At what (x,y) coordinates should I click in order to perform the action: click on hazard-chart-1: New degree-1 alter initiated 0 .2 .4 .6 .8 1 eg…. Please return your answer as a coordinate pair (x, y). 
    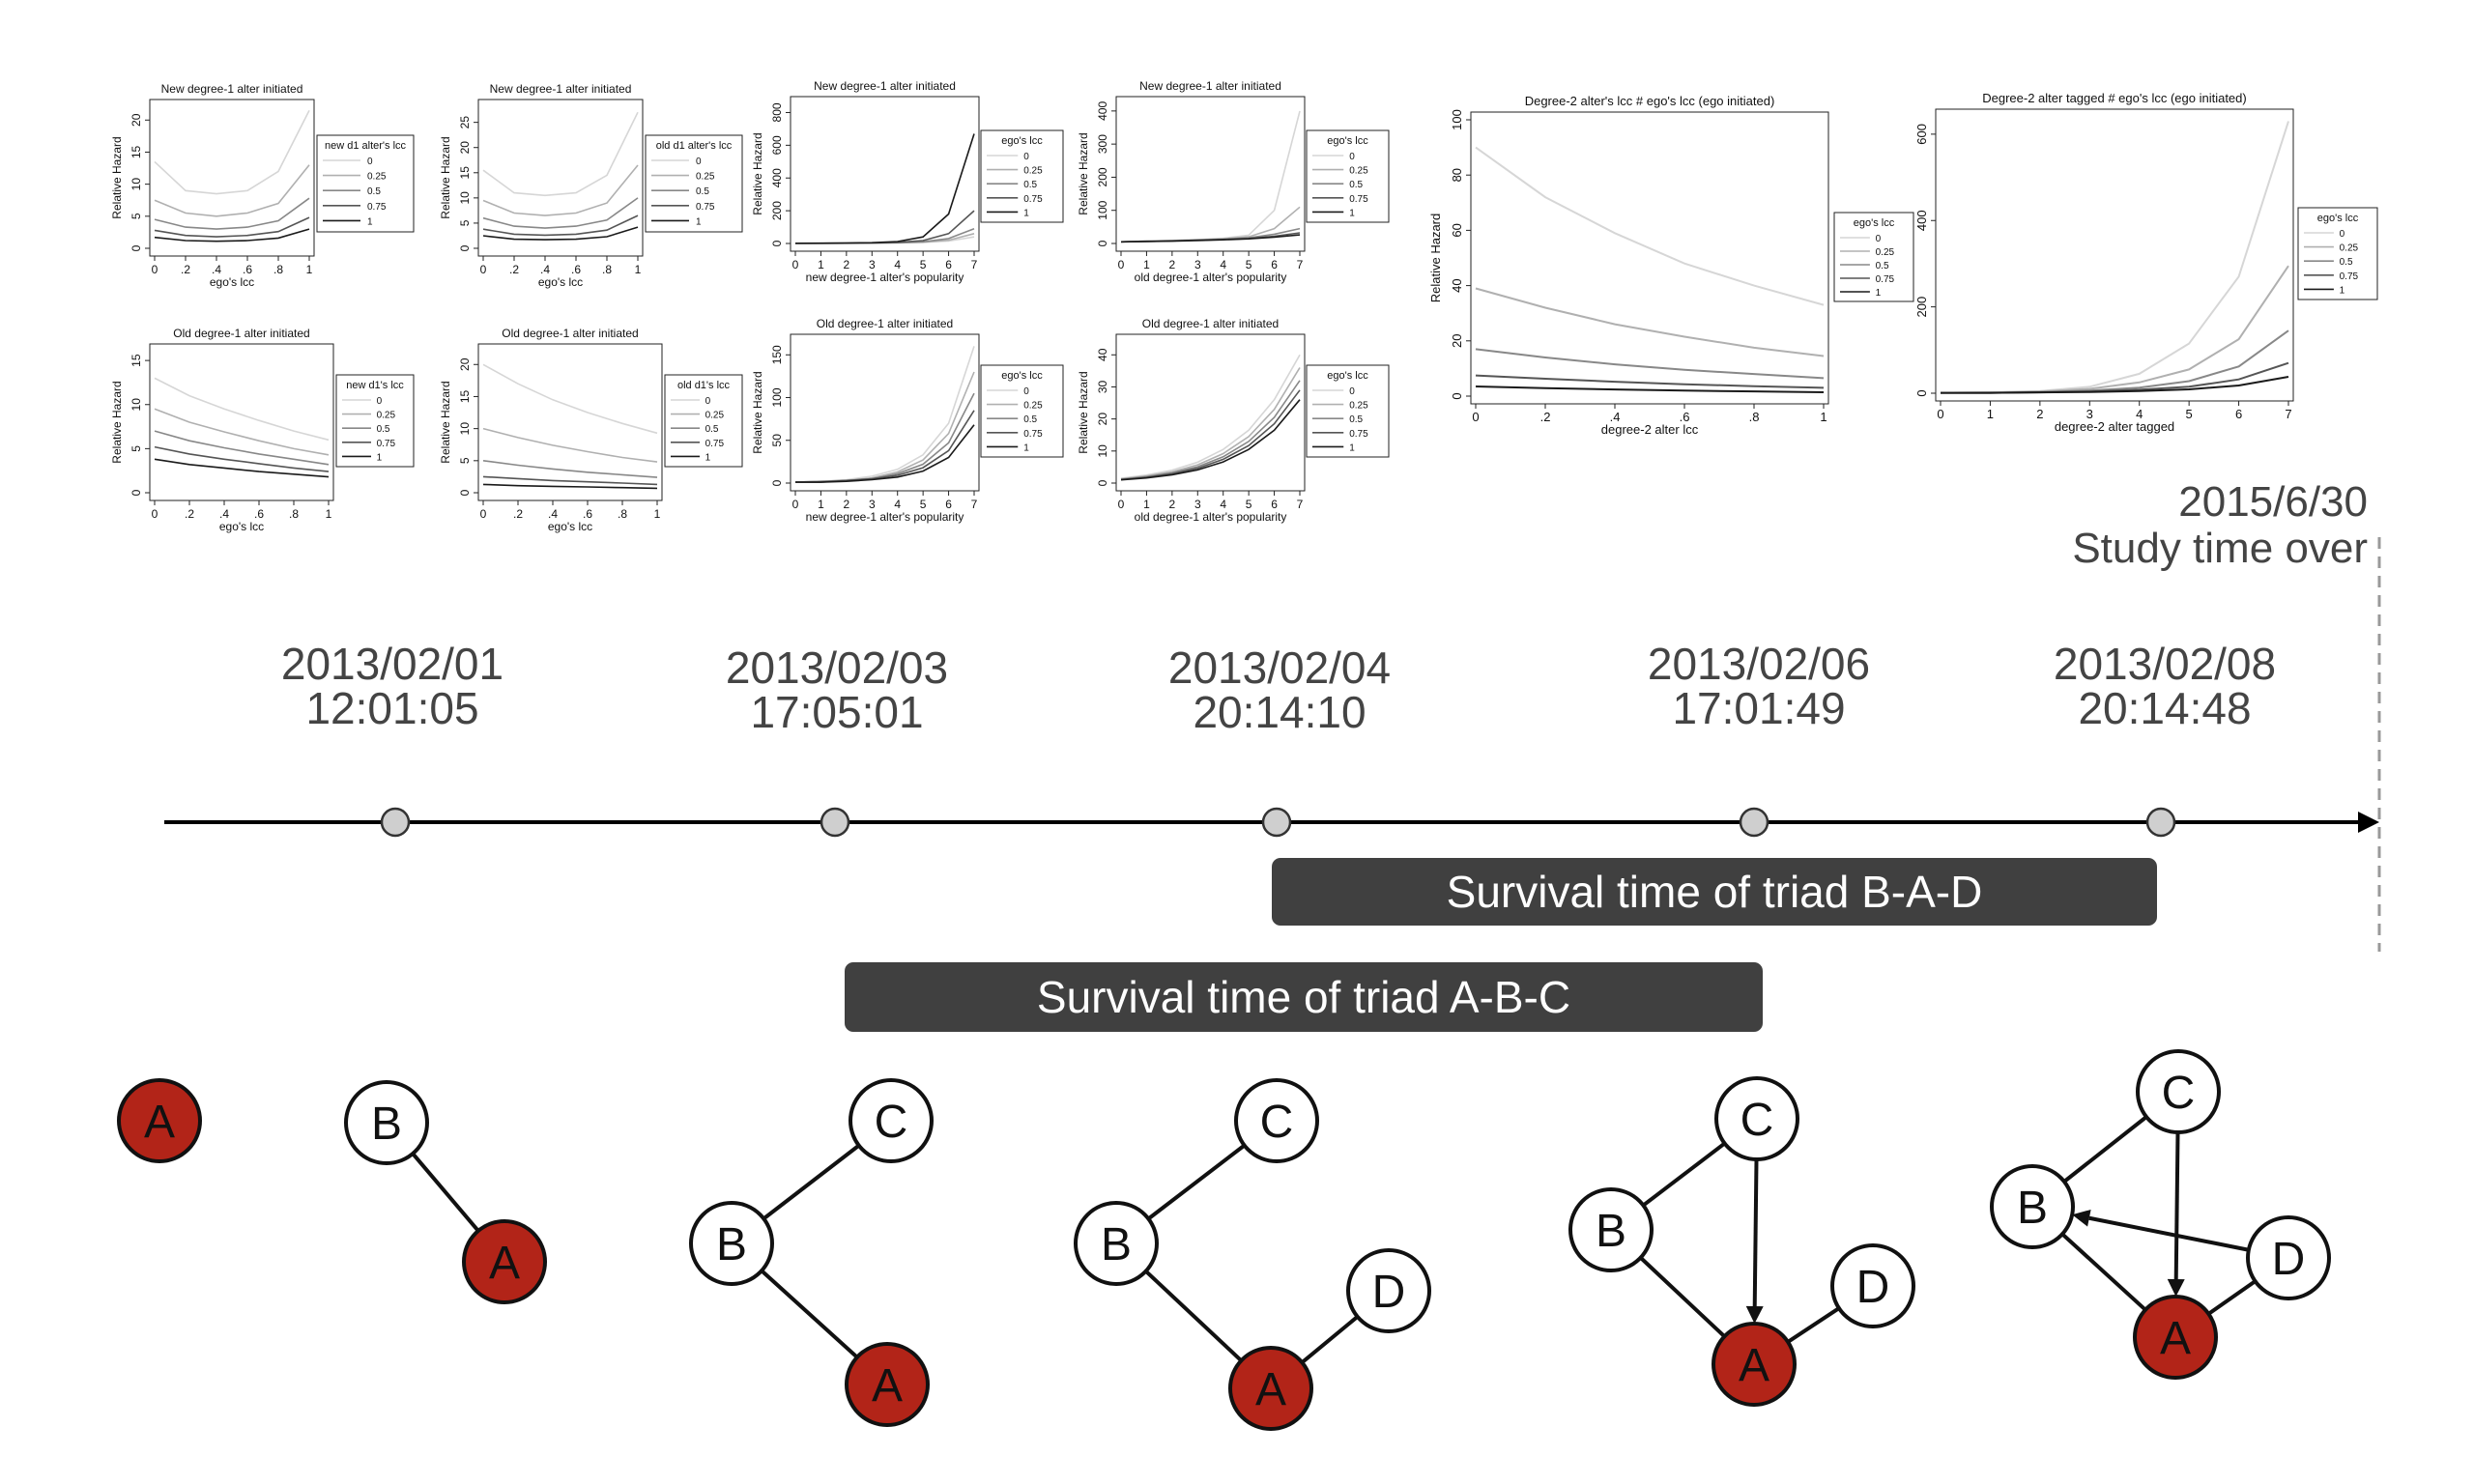
    Looking at the image, I should click on (263, 185).